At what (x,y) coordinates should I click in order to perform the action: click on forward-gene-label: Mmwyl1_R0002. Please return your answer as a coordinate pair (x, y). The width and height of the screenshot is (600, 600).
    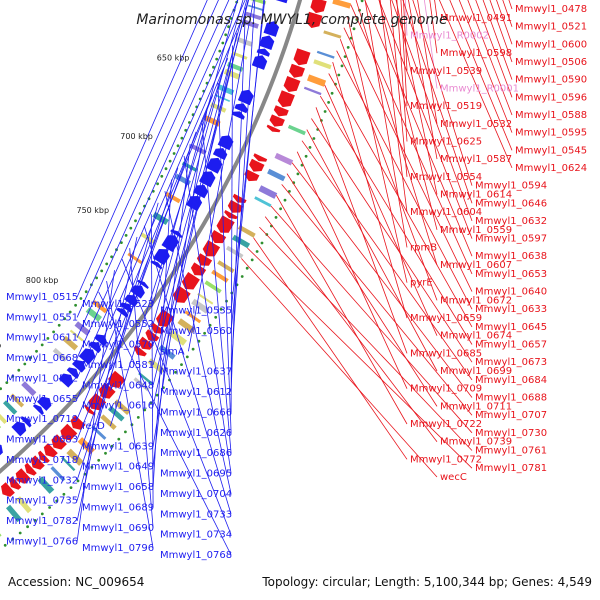
    Looking at the image, I should click on (449, 36).